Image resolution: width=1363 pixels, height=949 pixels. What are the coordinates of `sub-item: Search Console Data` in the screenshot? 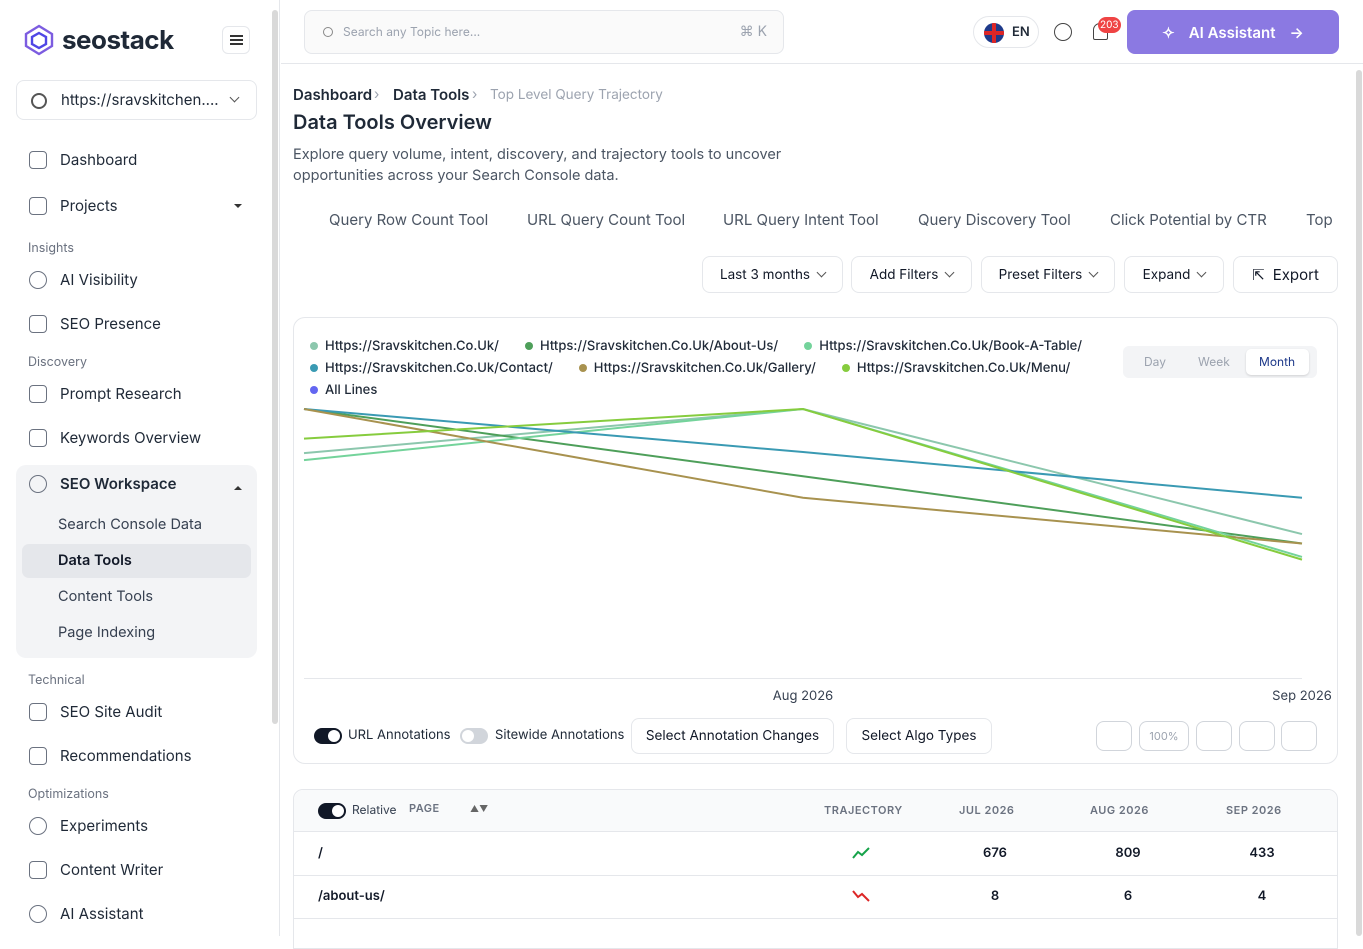 It's located at (130, 524).